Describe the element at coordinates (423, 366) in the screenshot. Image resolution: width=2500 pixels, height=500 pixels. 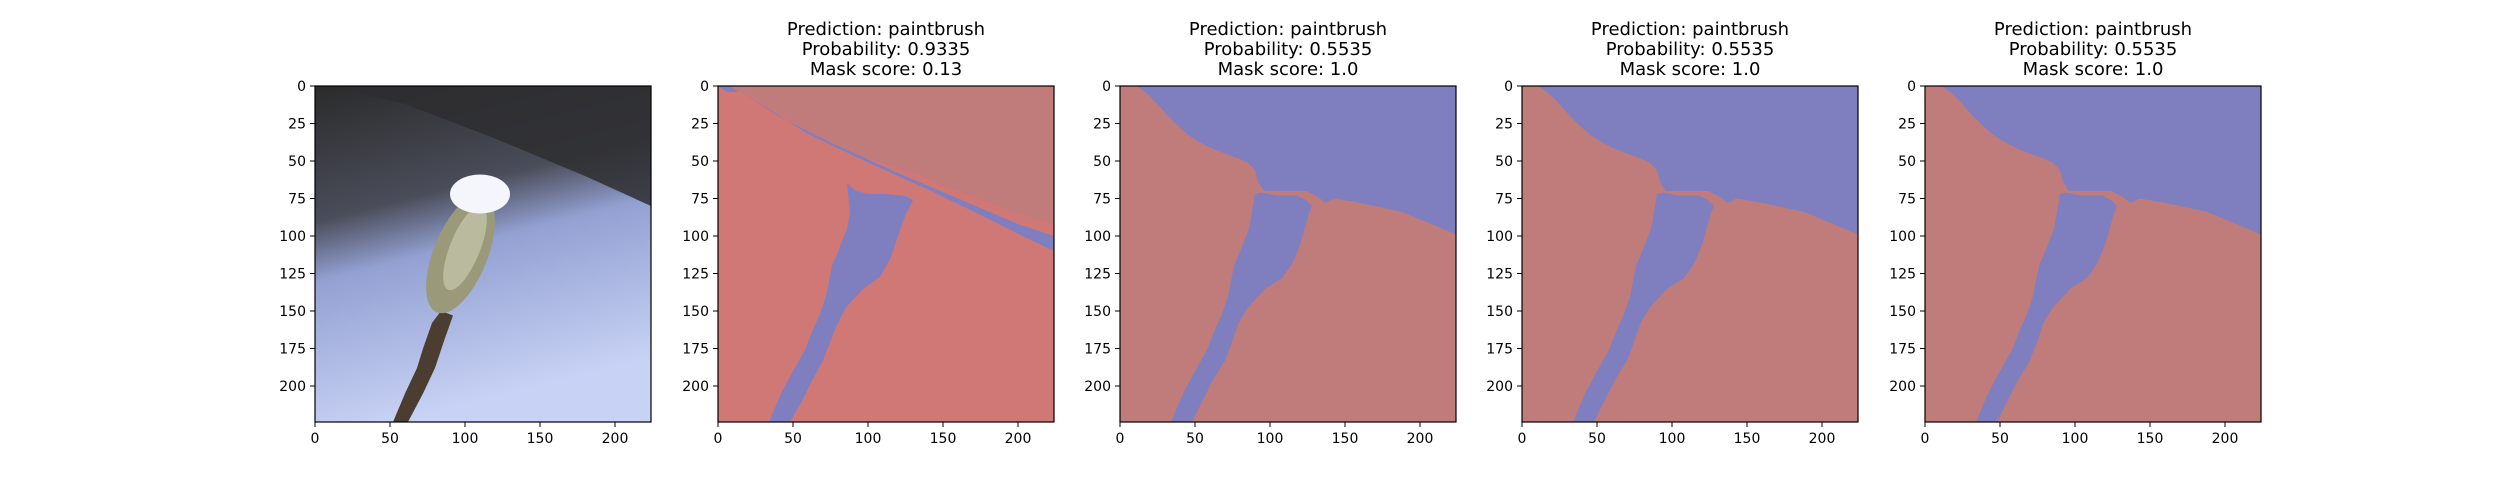
I see `photo-twig` at that location.